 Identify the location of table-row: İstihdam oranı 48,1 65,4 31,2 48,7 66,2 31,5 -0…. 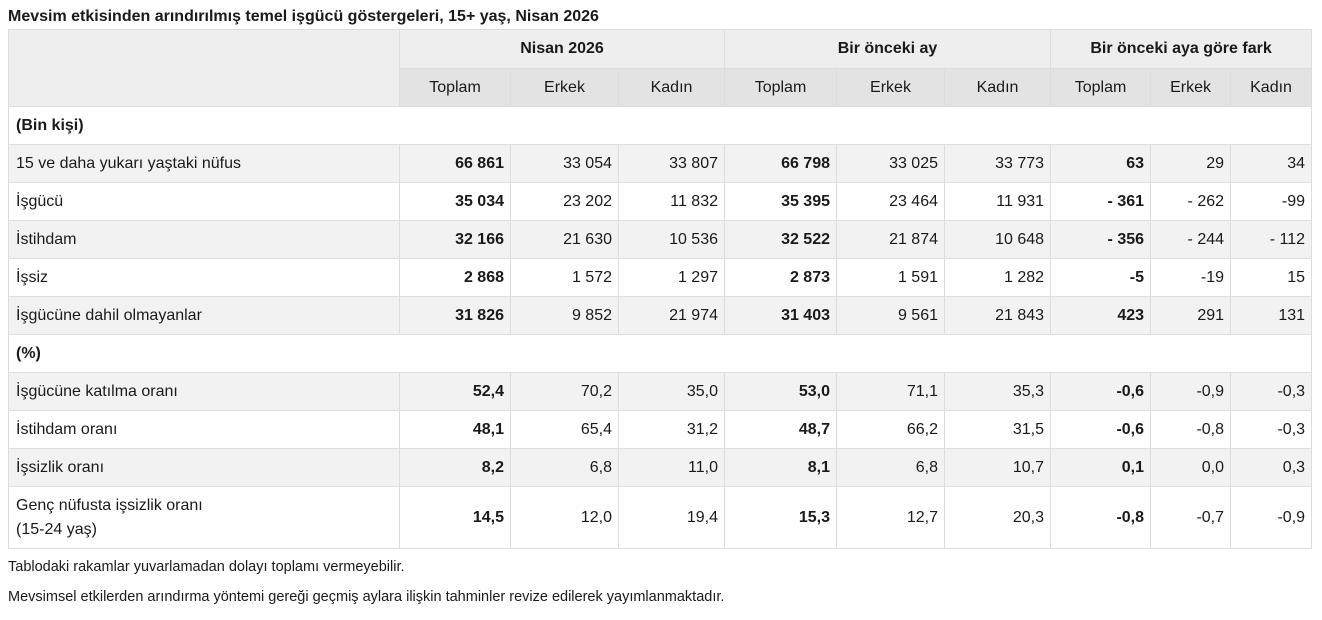
(660, 429).